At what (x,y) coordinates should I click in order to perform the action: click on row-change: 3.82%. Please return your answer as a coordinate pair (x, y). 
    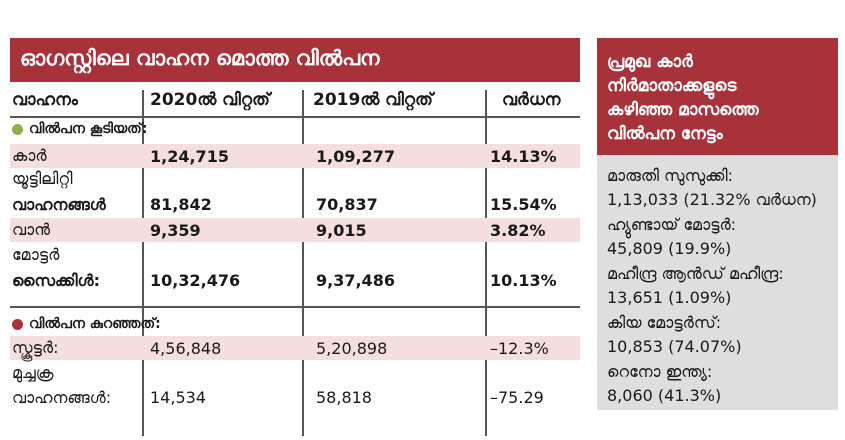
    Looking at the image, I should click on (518, 230).